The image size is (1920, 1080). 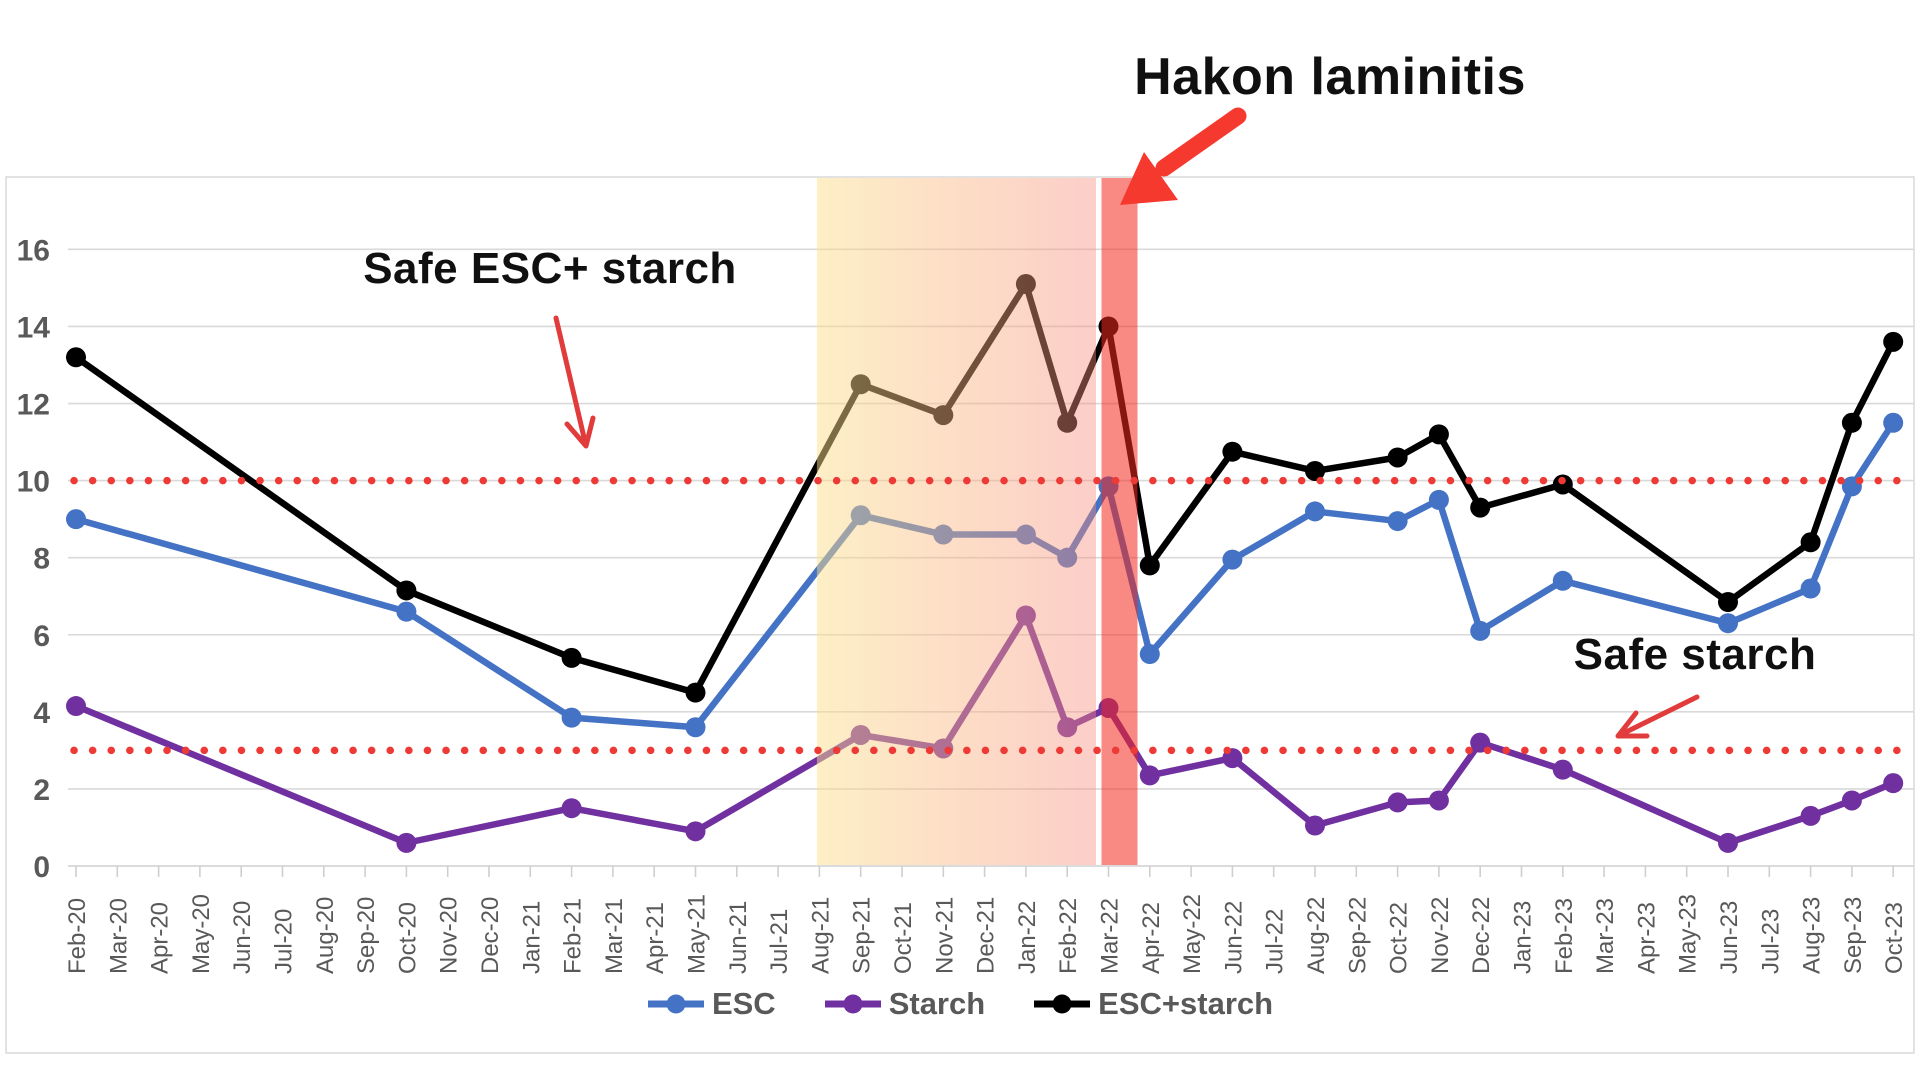 I want to click on svg-text: Apr-21, so click(x=655, y=938).